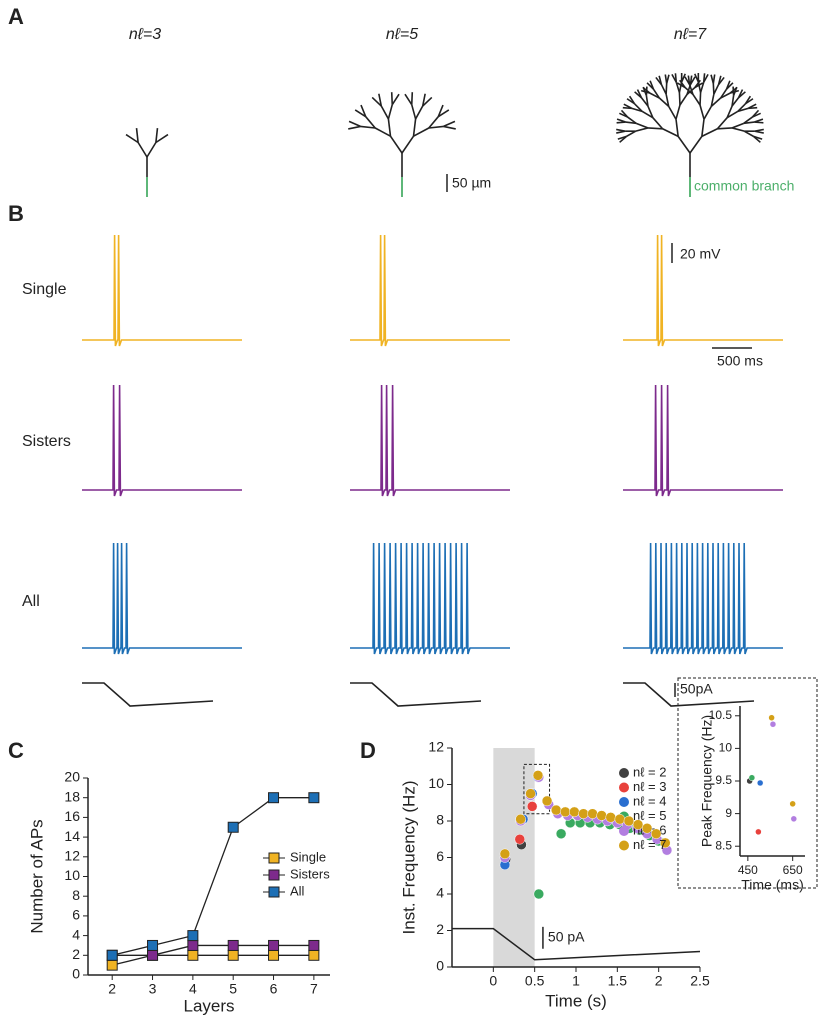 Image resolution: width=820 pixels, height=1022 pixels. Describe the element at coordinates (576, 981) in the screenshot. I see `x-tick-label: 1` at that location.